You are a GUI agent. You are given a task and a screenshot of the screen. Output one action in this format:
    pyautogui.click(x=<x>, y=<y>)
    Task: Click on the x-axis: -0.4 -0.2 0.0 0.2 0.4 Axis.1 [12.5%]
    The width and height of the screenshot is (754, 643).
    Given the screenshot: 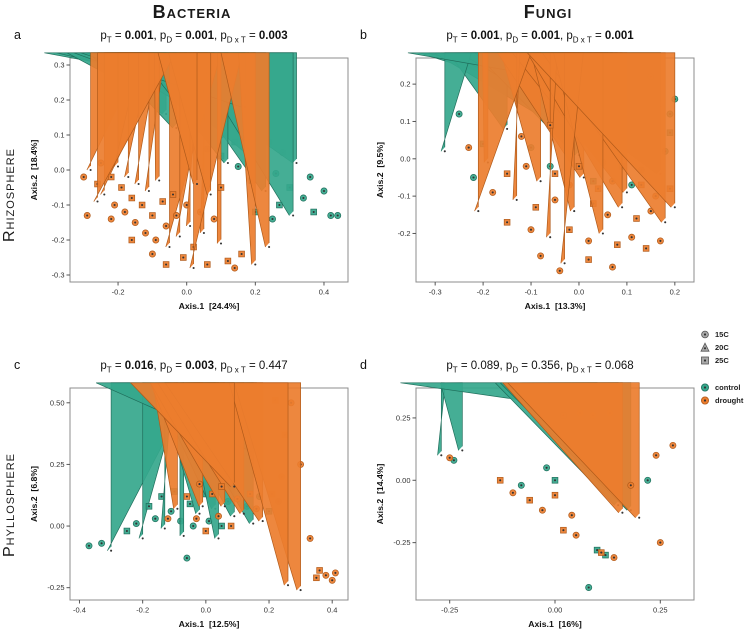 What is the action you would take?
    pyautogui.click(x=205, y=614)
    